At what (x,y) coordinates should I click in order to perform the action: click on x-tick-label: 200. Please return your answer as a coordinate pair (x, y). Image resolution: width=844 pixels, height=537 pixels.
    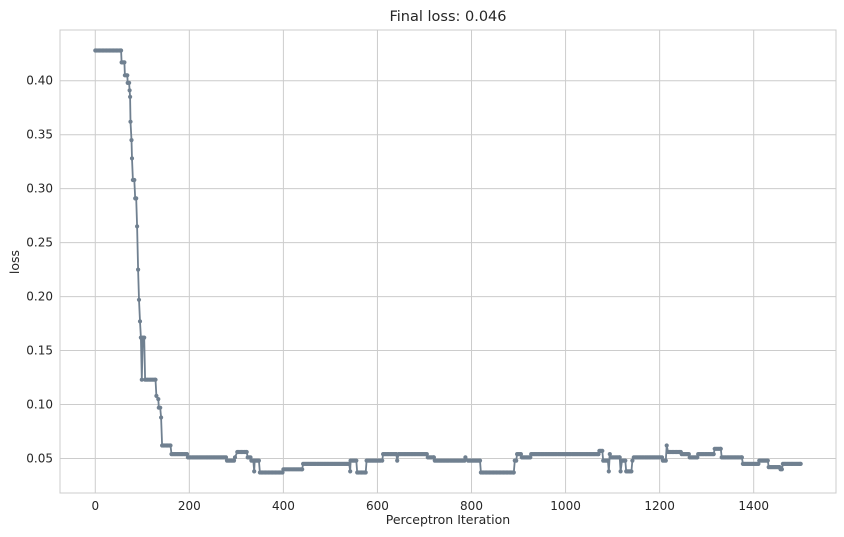
    Looking at the image, I should click on (189, 506).